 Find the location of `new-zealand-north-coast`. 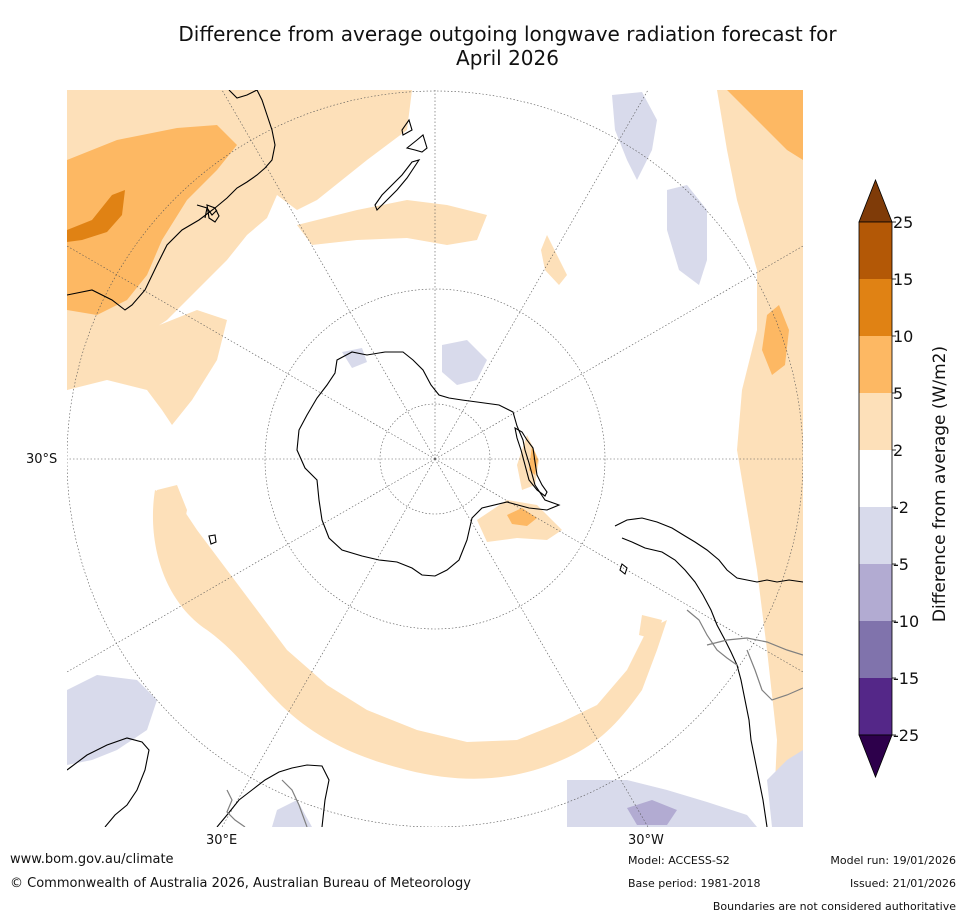

new-zealand-north-coast is located at coordinates (414, 135).